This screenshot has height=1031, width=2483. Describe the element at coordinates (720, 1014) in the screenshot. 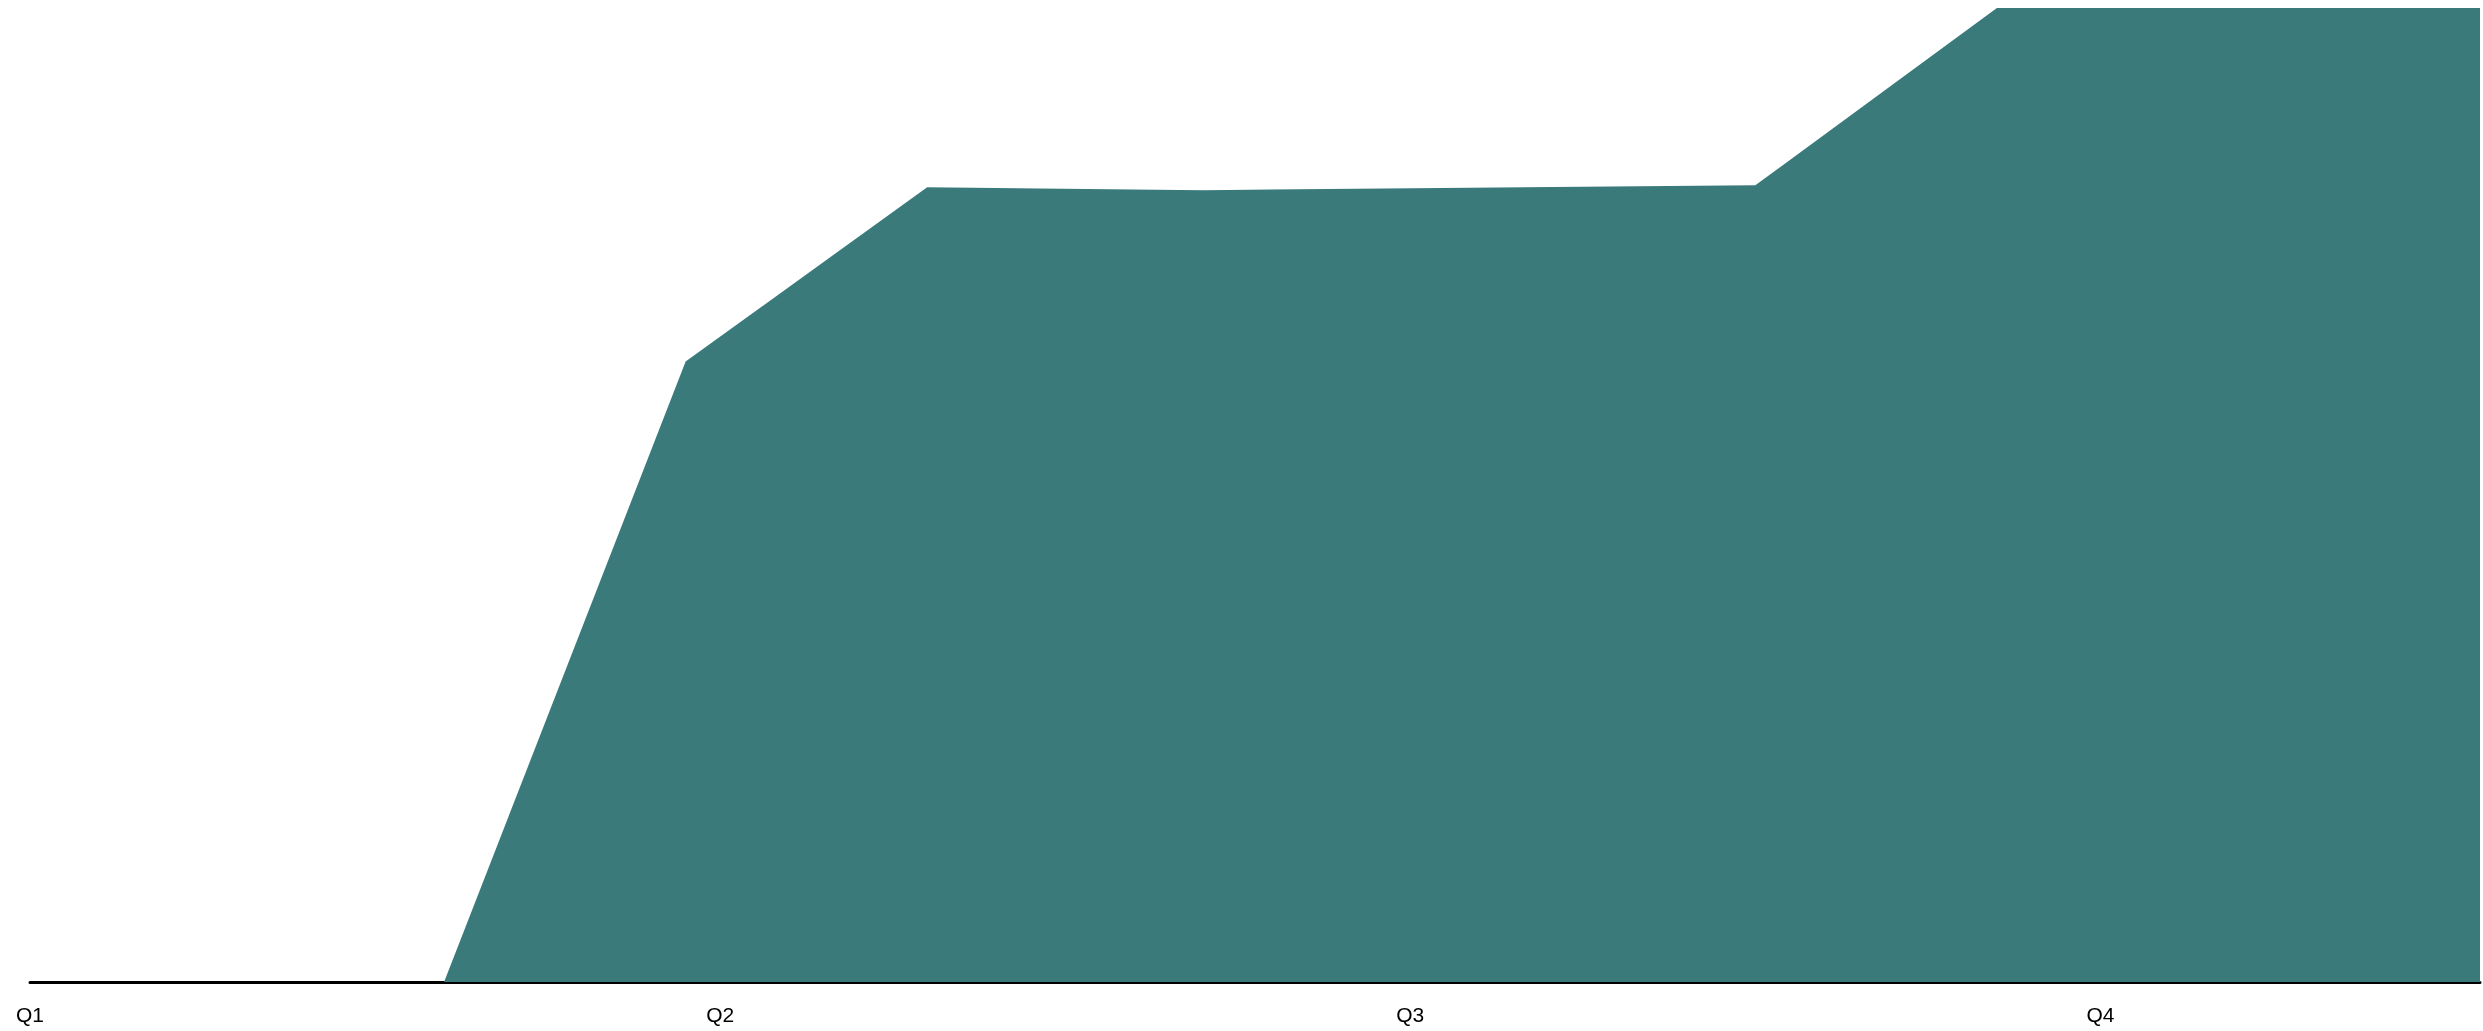

I see `x-tick-label: Q2` at that location.